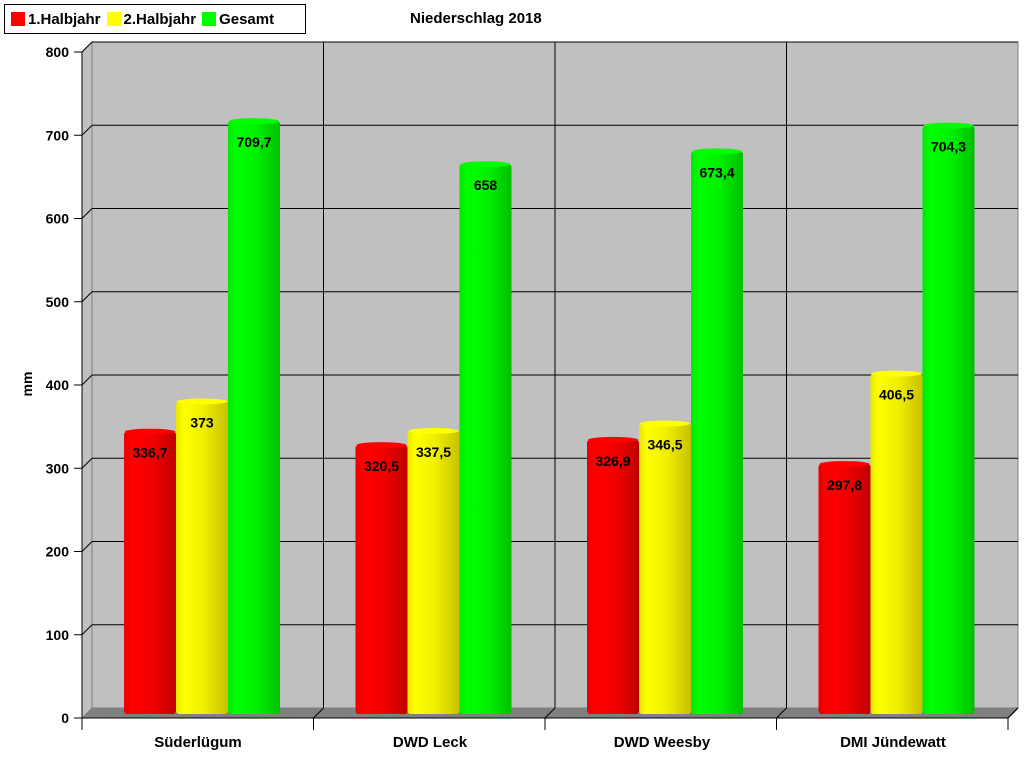  What do you see at coordinates (486, 185) in the screenshot?
I see `bar-value-label: 658` at bounding box center [486, 185].